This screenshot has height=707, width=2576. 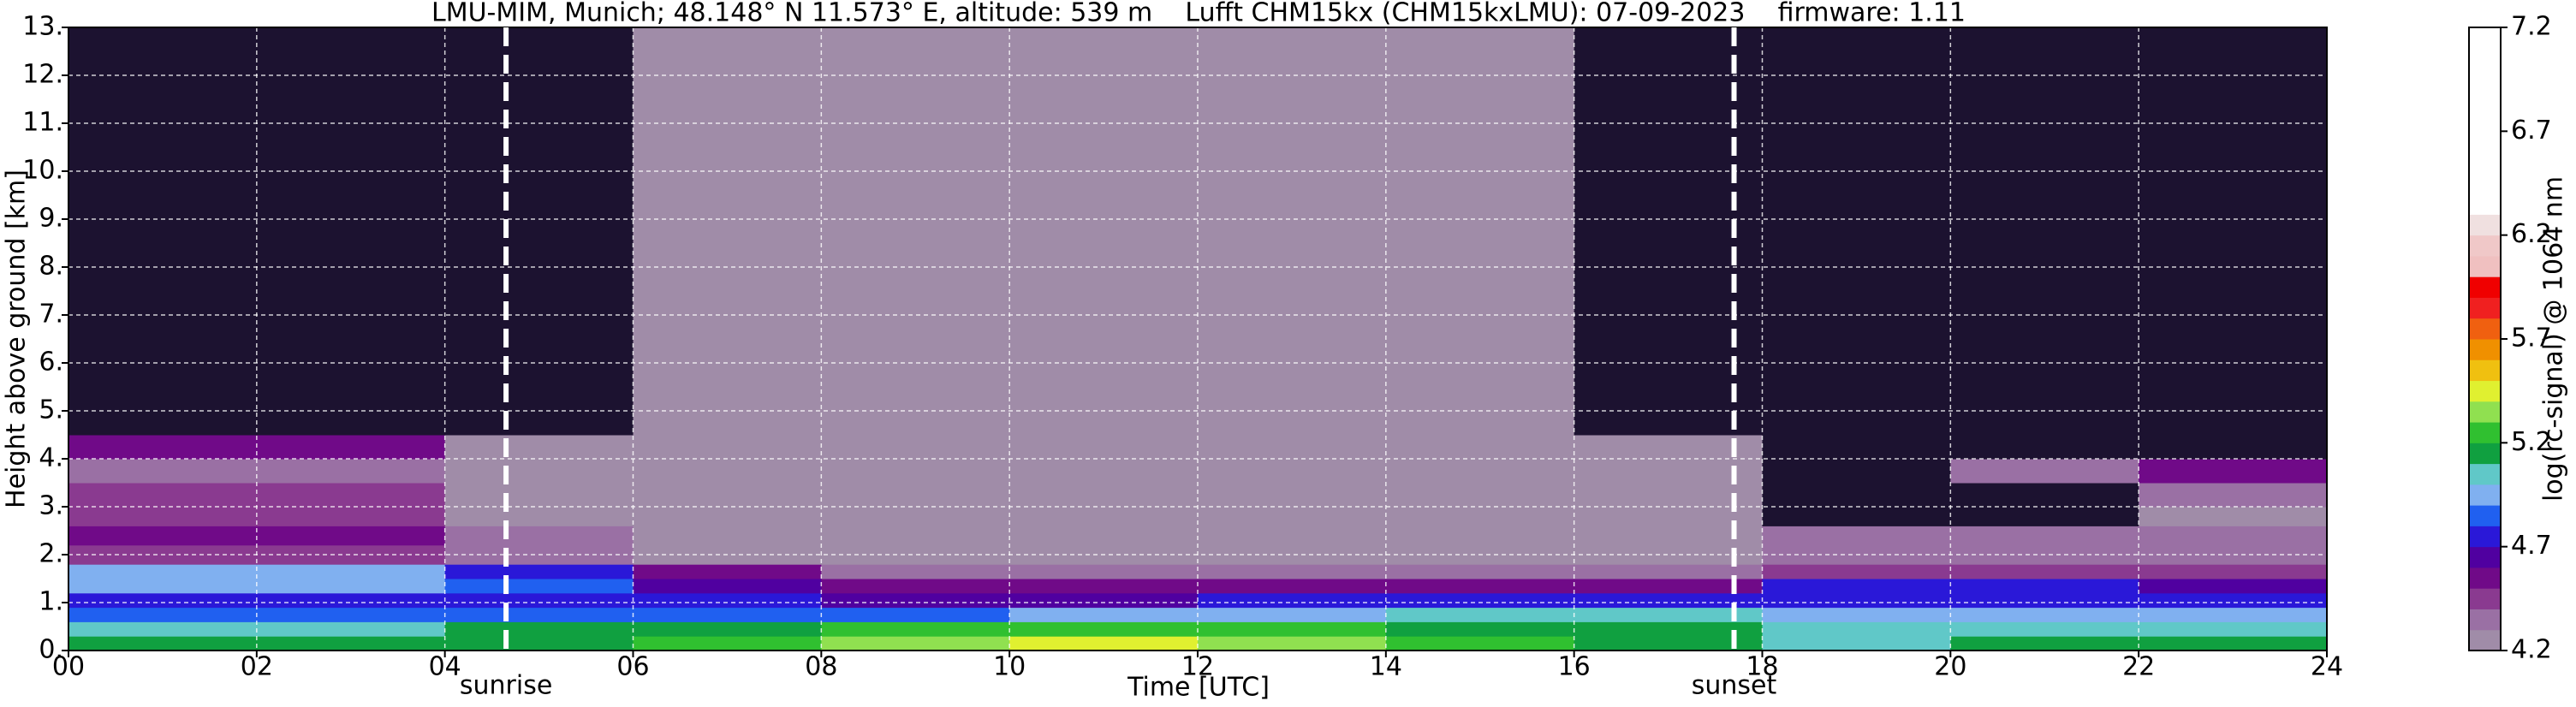 I want to click on x-tick-label: 02, so click(x=257, y=667).